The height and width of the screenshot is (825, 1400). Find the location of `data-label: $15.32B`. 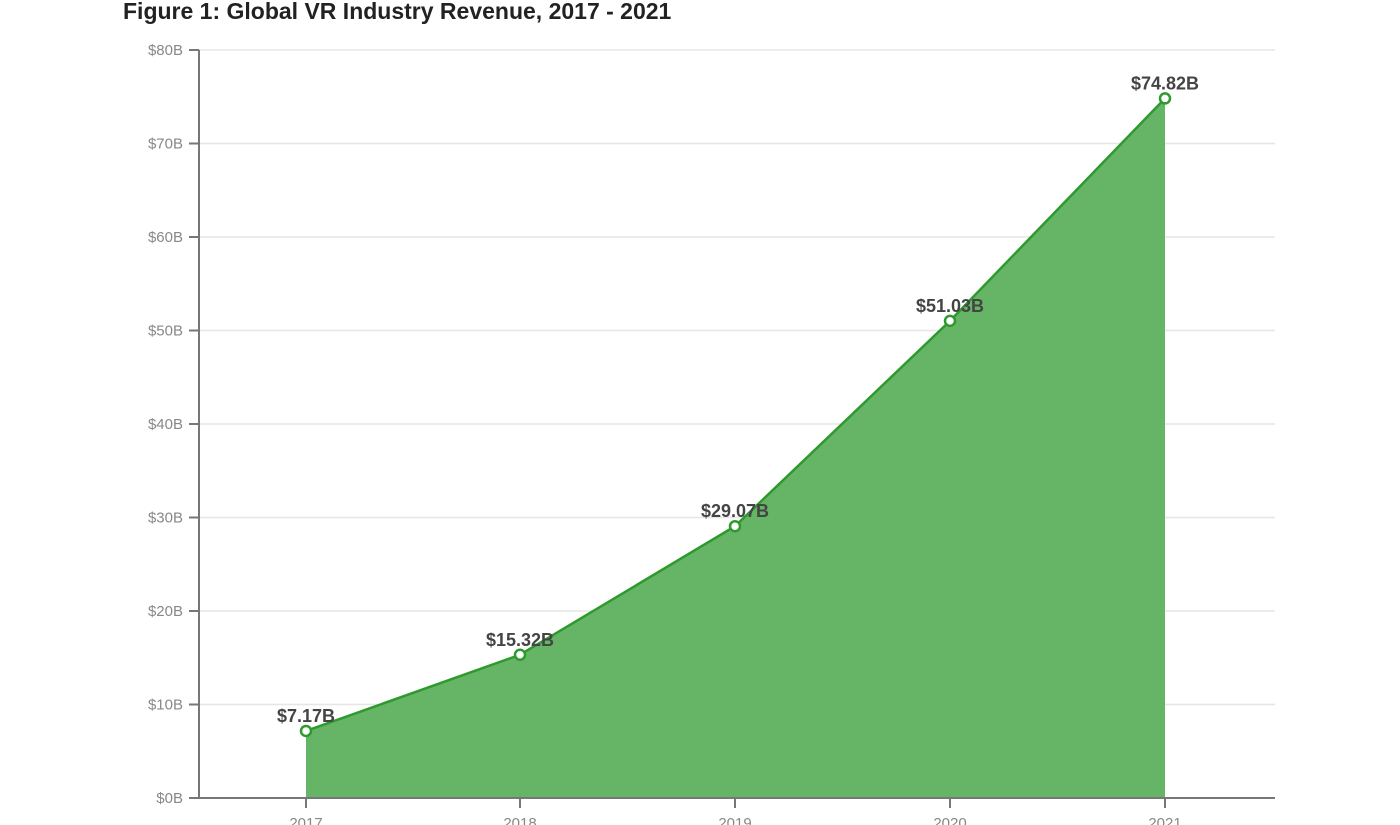

data-label: $15.32B is located at coordinates (520, 640).